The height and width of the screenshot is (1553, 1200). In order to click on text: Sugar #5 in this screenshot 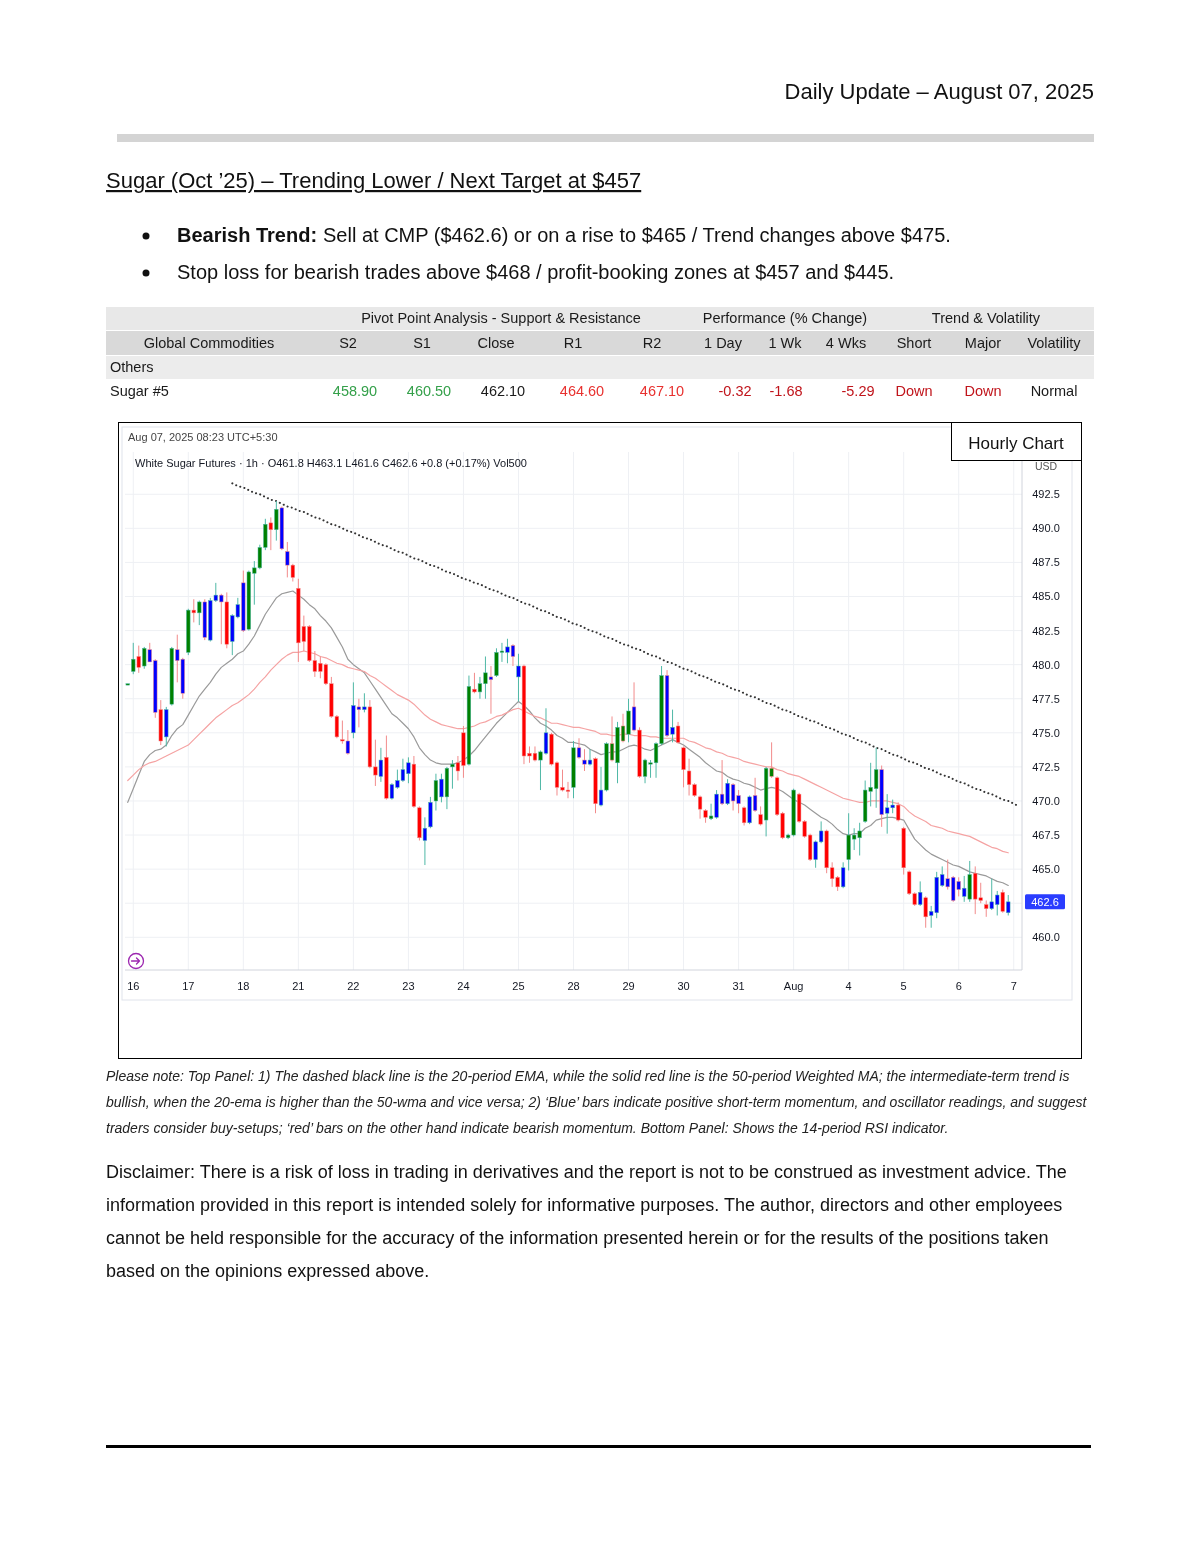, I will do `click(139, 391)`.